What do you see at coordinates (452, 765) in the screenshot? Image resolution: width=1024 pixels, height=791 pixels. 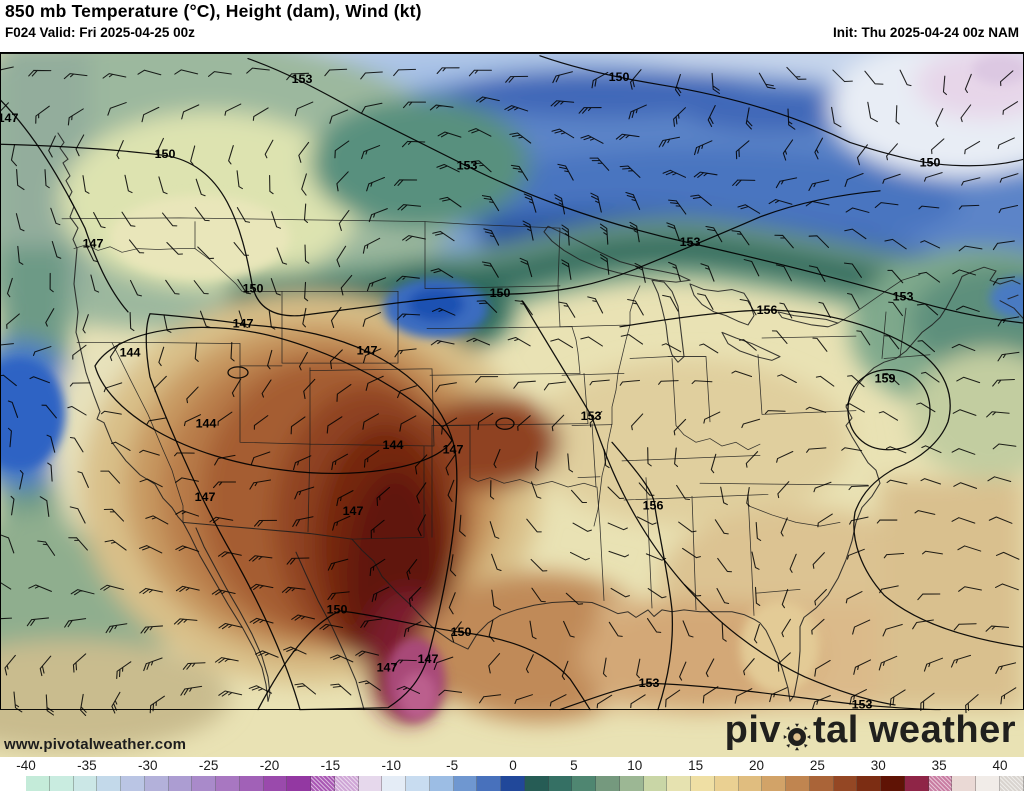 I see `colorbar-tick-label: -5` at bounding box center [452, 765].